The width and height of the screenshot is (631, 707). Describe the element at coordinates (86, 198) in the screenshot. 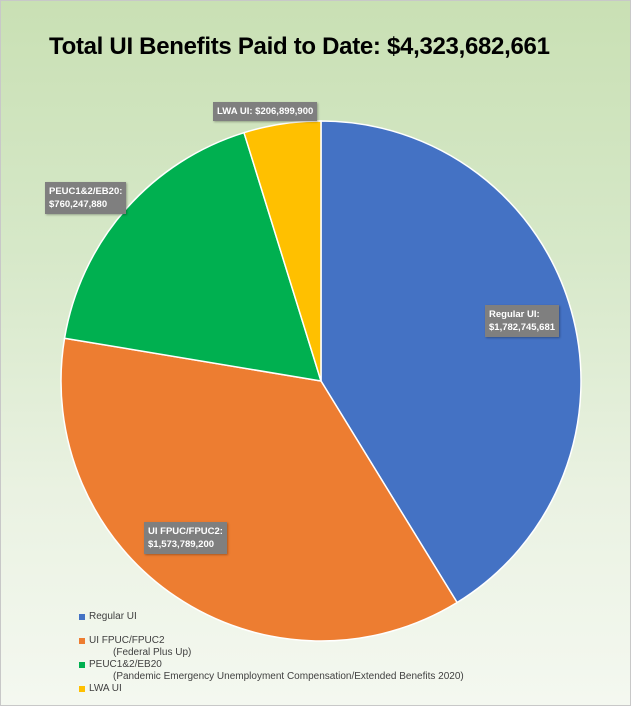

I see `data-label-peuc: PEUC1&2/EB20: $760,247,880` at that location.